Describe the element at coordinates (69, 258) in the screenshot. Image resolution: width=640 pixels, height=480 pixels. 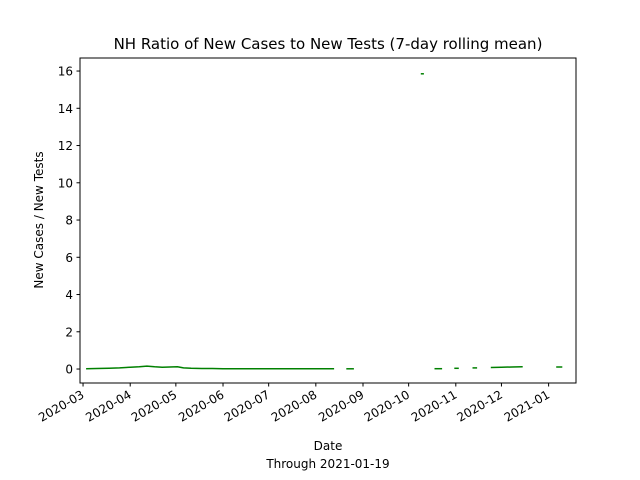
I see `y-tick-label: 6` at that location.